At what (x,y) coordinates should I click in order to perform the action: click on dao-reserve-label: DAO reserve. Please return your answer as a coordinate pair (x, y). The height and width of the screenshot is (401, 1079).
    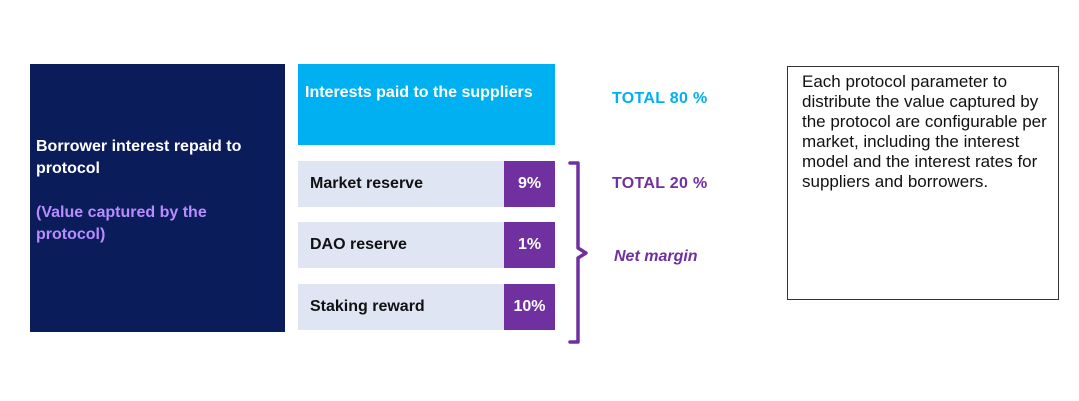
    Looking at the image, I should click on (401, 245).